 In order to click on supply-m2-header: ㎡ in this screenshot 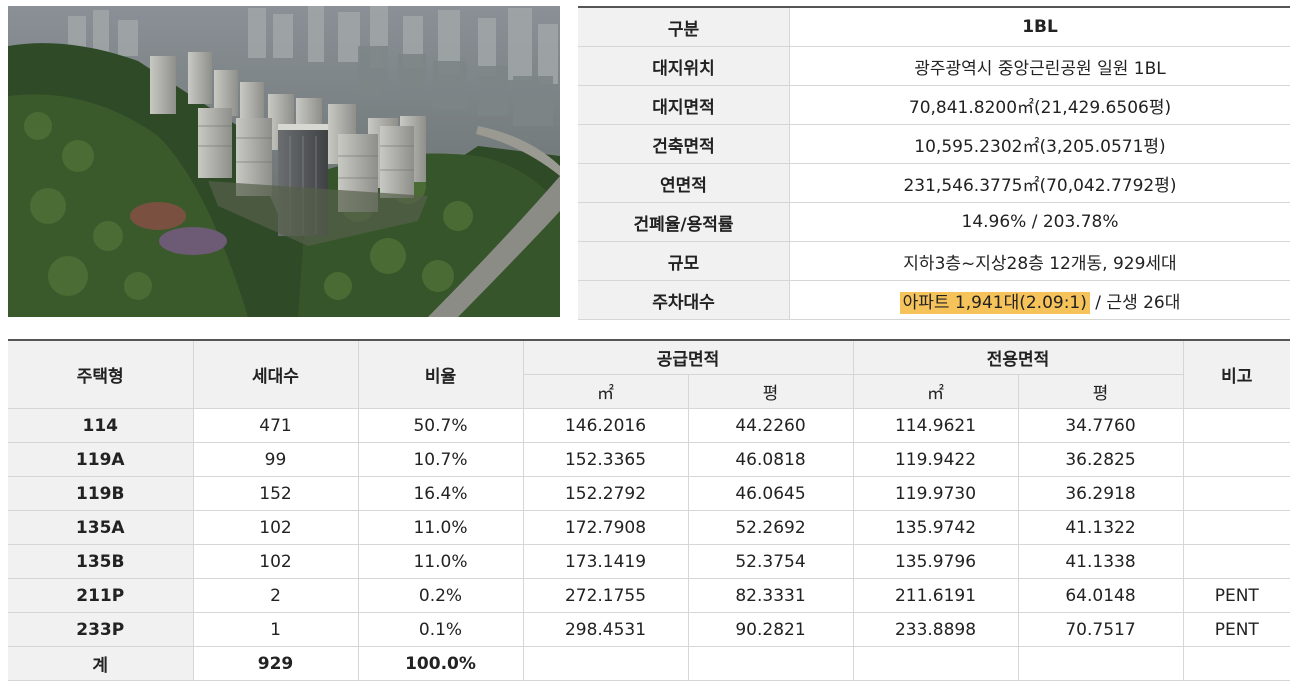, I will do `click(606, 391)`.